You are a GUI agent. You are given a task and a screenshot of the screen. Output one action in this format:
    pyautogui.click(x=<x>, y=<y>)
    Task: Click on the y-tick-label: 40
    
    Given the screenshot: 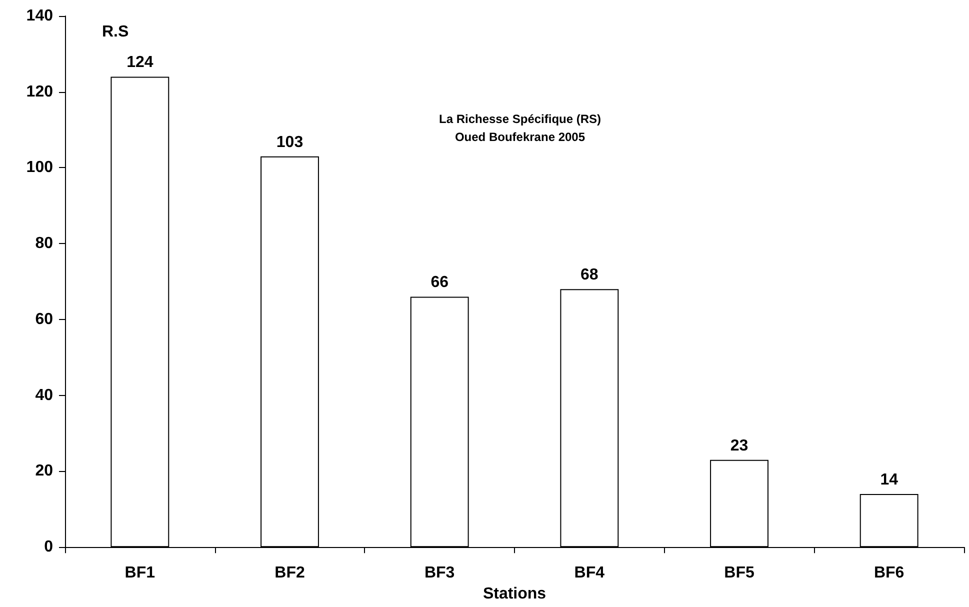 What is the action you would take?
    pyautogui.click(x=44, y=395)
    